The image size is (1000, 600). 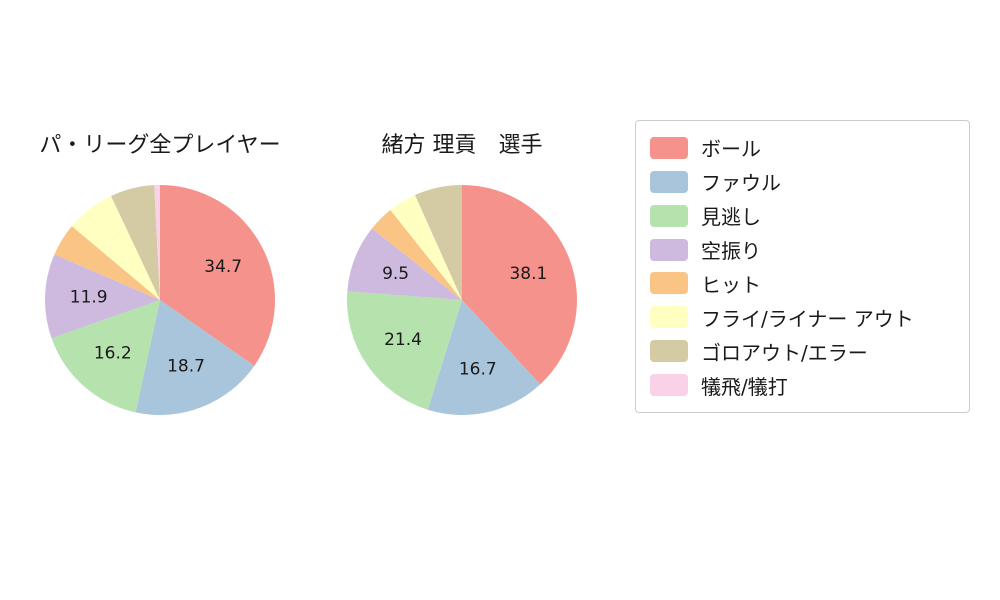 What do you see at coordinates (731, 284) in the screenshot?
I see `legend-label: ヒット` at bounding box center [731, 284].